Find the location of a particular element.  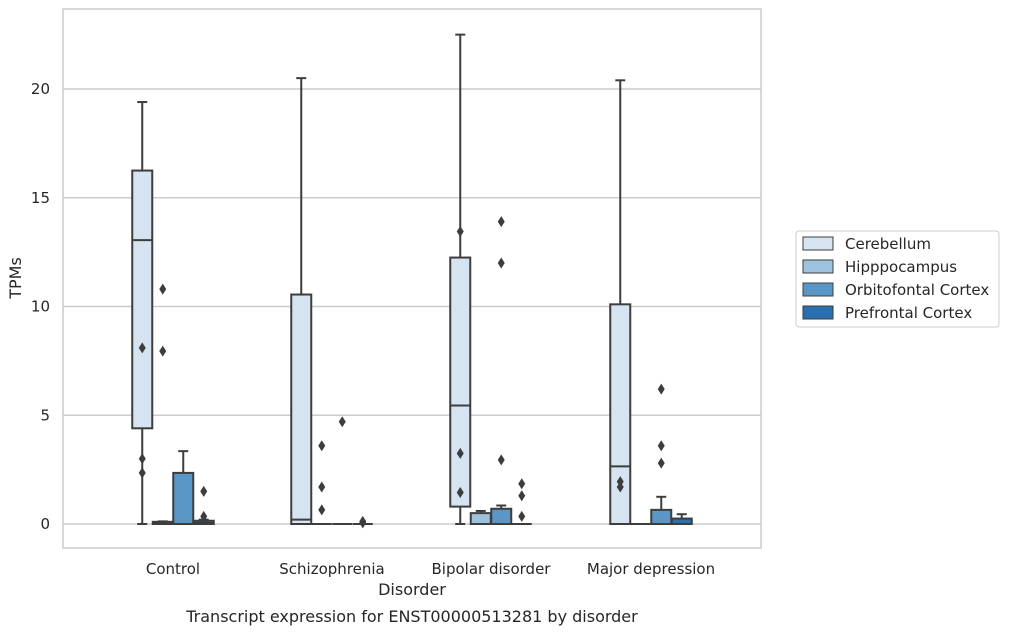

x-tick-label: Schizophrenia is located at coordinates (331, 569).